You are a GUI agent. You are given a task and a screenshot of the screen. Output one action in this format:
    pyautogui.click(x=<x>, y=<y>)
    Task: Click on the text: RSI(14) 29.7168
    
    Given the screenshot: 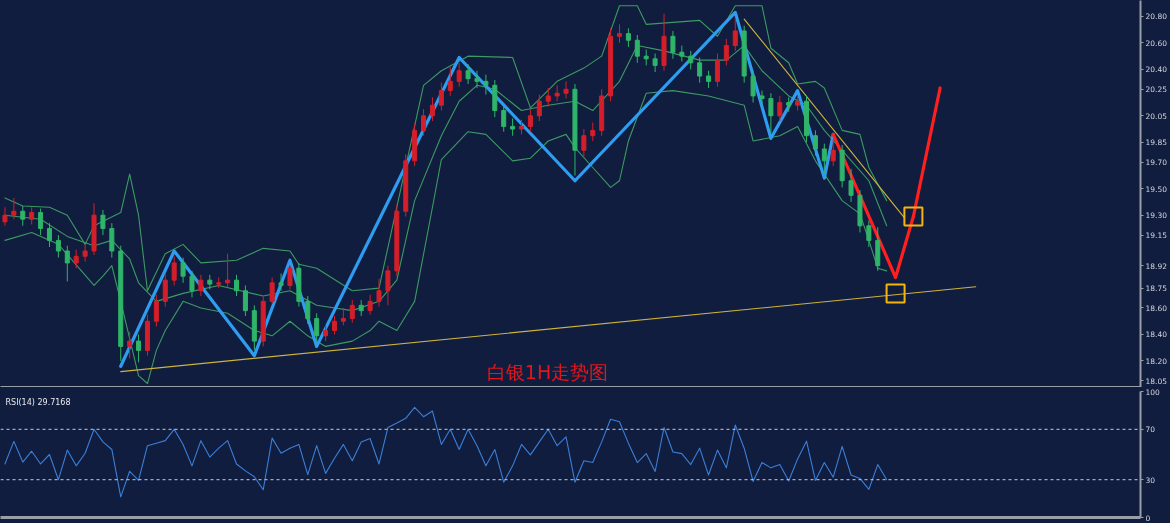 What is the action you would take?
    pyautogui.click(x=38, y=402)
    